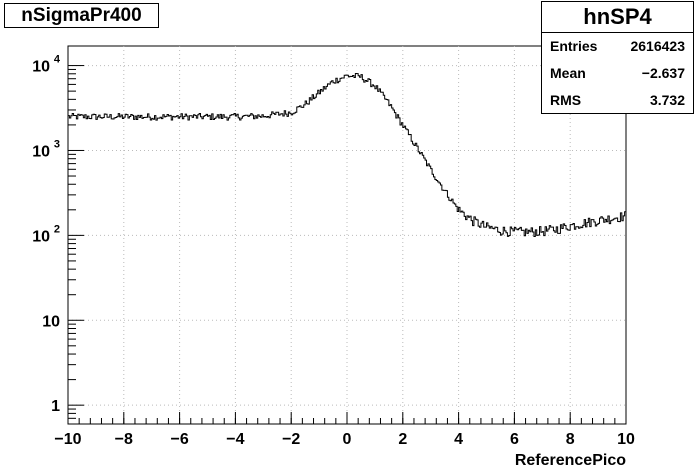 Image resolution: width=696 pixels, height=472 pixels. What do you see at coordinates (402, 439) in the screenshot?
I see `x-tick-label: 2` at bounding box center [402, 439].